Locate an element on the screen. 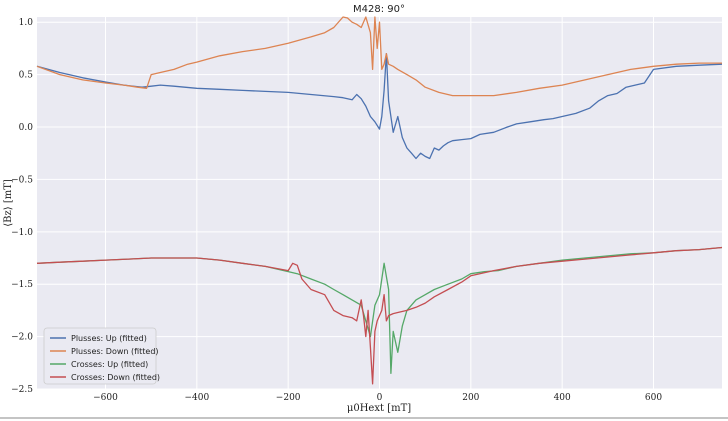 This screenshot has width=728, height=421. x-axis-label: μ0Hext [mT] is located at coordinates (379, 408).